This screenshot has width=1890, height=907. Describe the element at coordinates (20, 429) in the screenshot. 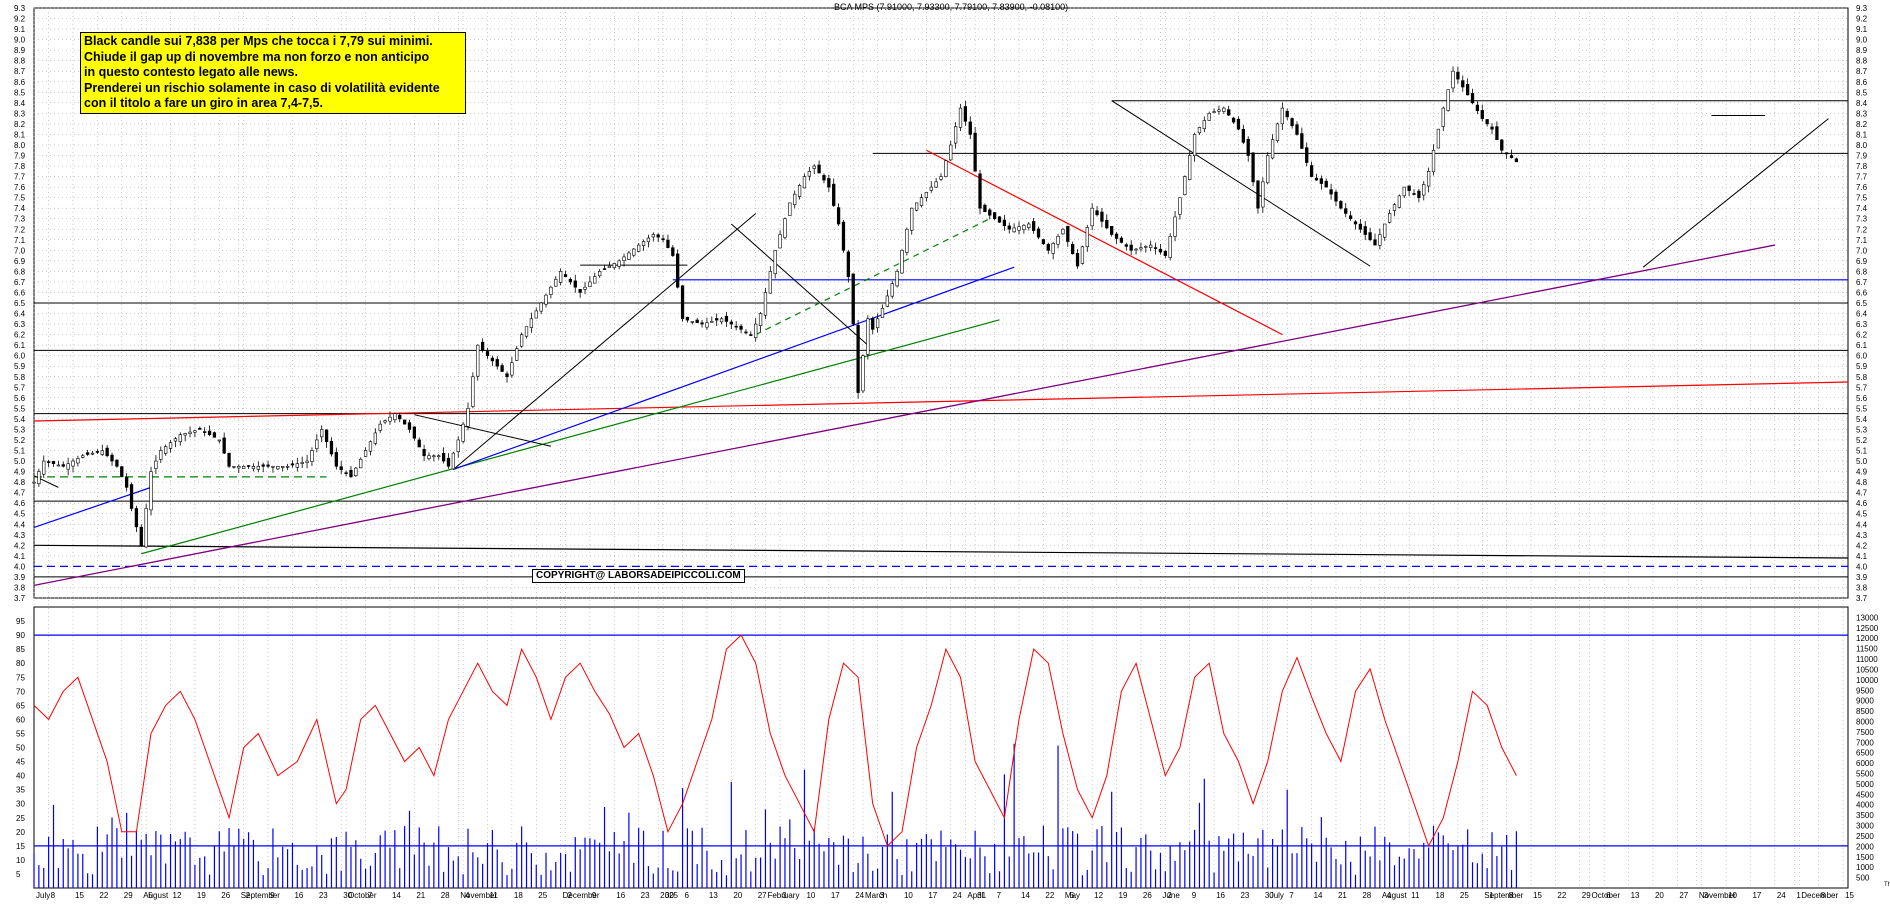

I see `price-tick-label-left: 5.3` at that location.